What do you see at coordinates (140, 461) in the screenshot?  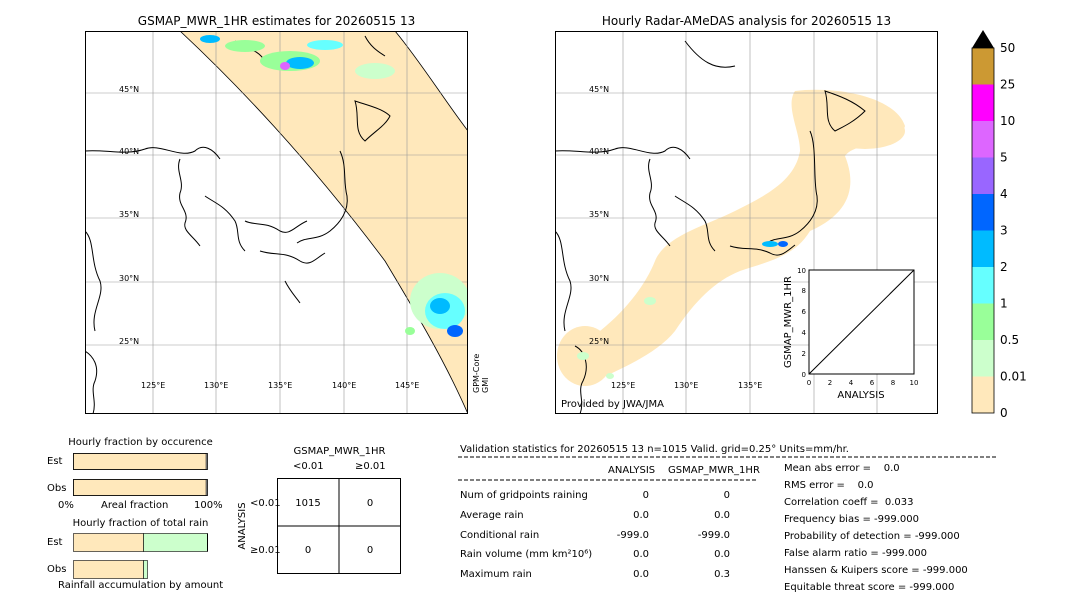 I see `occurence-est-bar` at bounding box center [140, 461].